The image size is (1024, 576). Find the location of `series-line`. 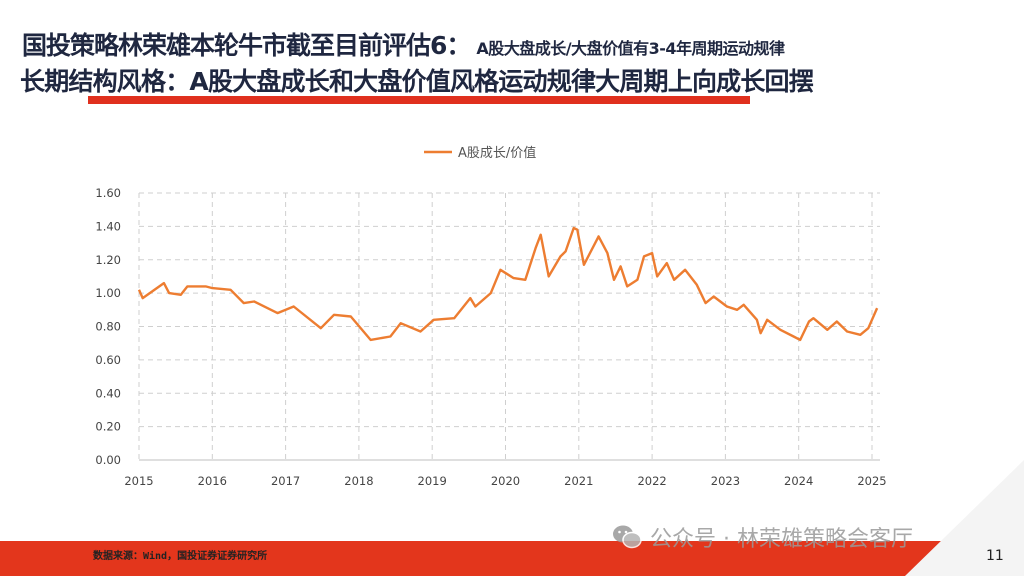

series-line is located at coordinates (508, 284).